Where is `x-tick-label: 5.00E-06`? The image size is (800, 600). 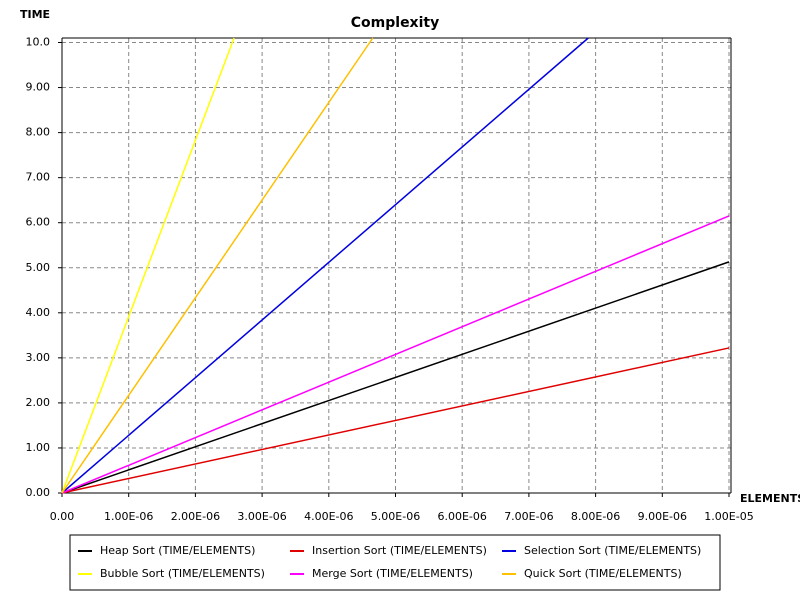 x-tick-label: 5.00E-06 is located at coordinates (395, 516).